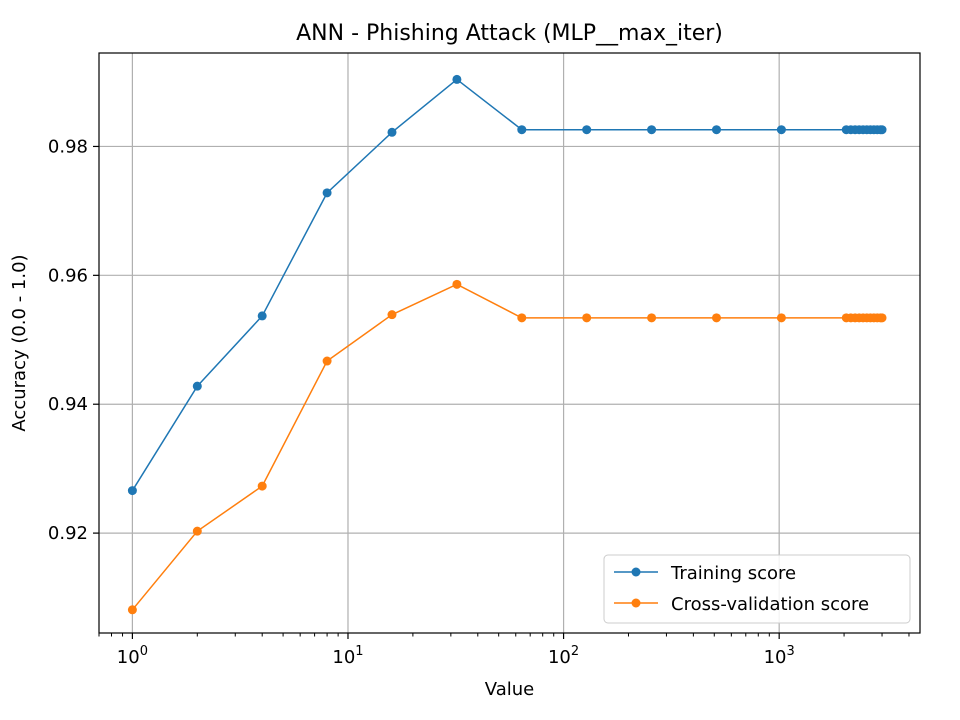  I want to click on y-axis-label: Accuracy (0.0 - 1.0), so click(19, 342).